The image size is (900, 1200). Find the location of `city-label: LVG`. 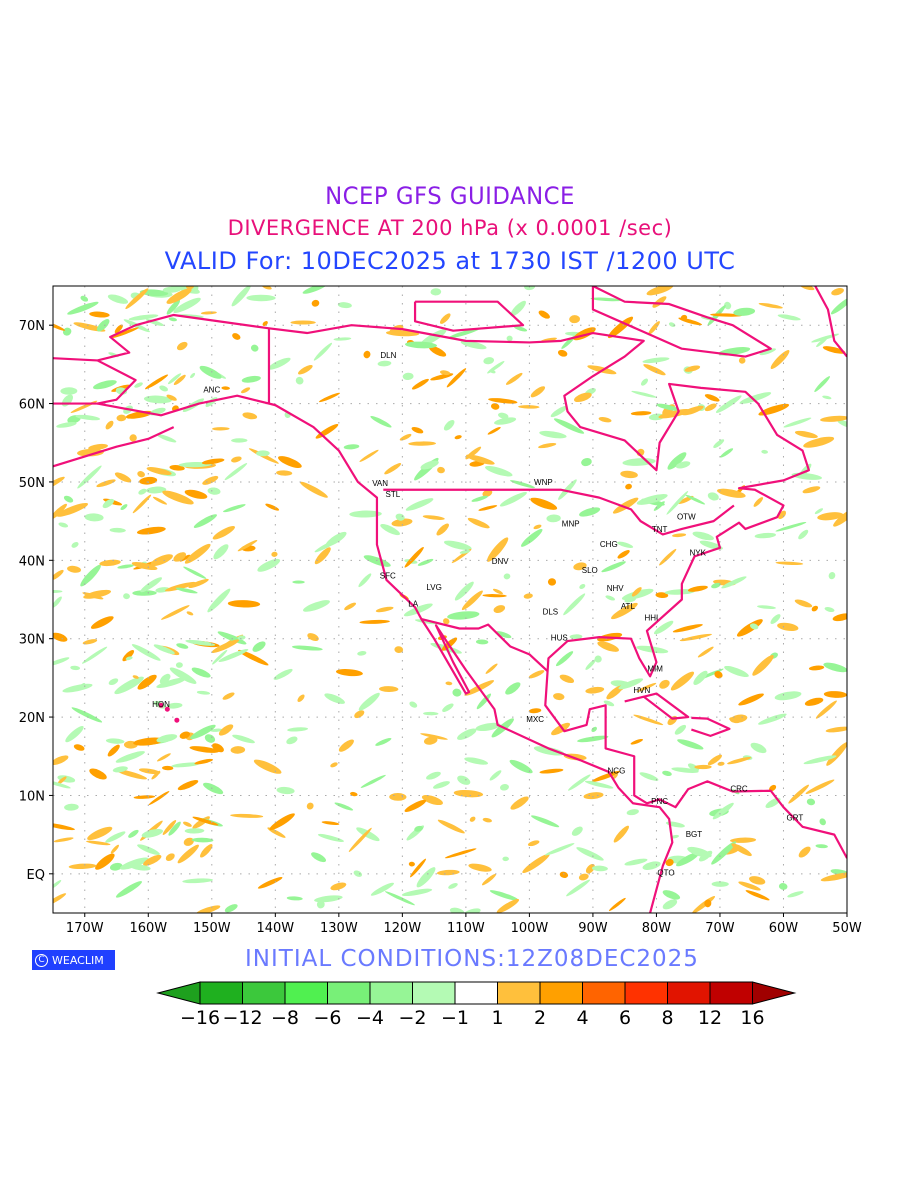

city-label: LVG is located at coordinates (433, 587).